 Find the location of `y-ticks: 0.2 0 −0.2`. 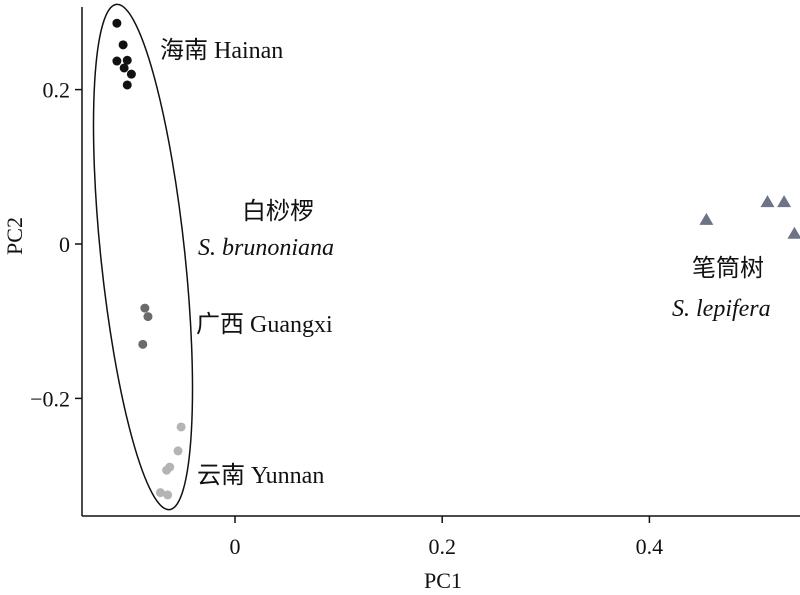

y-ticks: 0.2 0 −0.2 is located at coordinates (56, 244).